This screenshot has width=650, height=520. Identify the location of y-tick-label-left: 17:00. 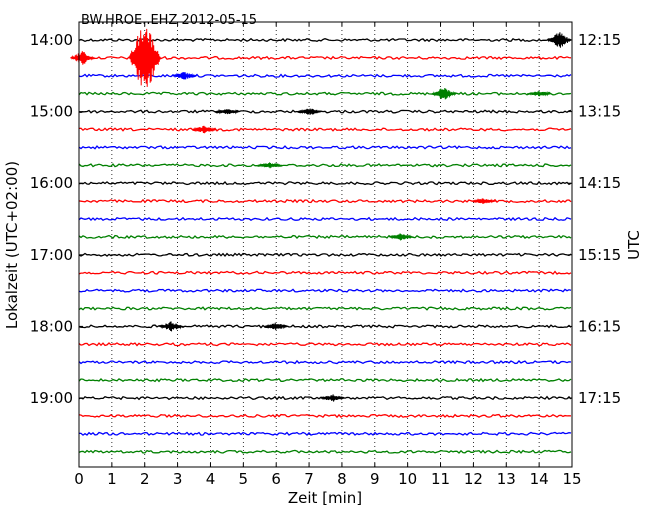
(51, 255).